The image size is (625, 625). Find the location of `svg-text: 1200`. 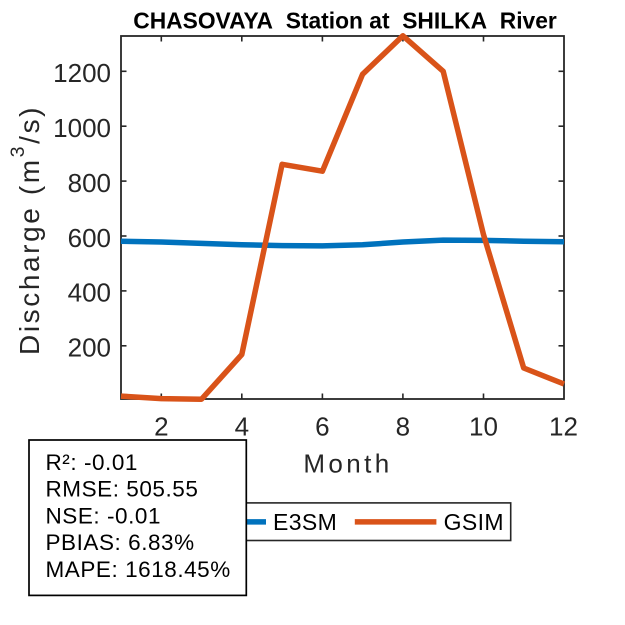

svg-text: 1200 is located at coordinates (82, 73).